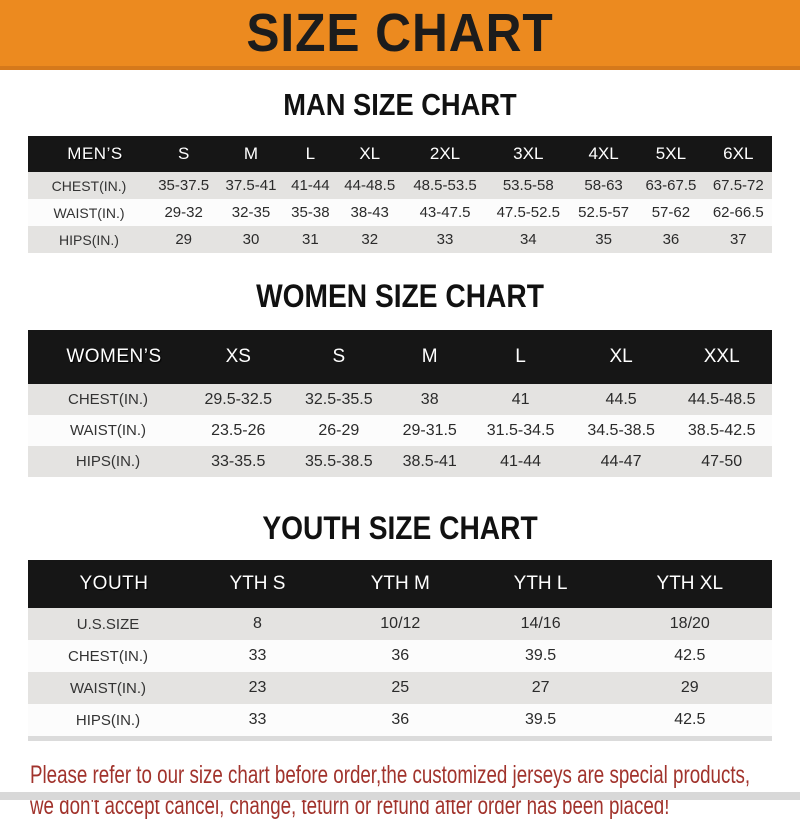 This screenshot has height=822, width=800. Describe the element at coordinates (603, 154) in the screenshot. I see `size-column-header: 4XL` at that location.